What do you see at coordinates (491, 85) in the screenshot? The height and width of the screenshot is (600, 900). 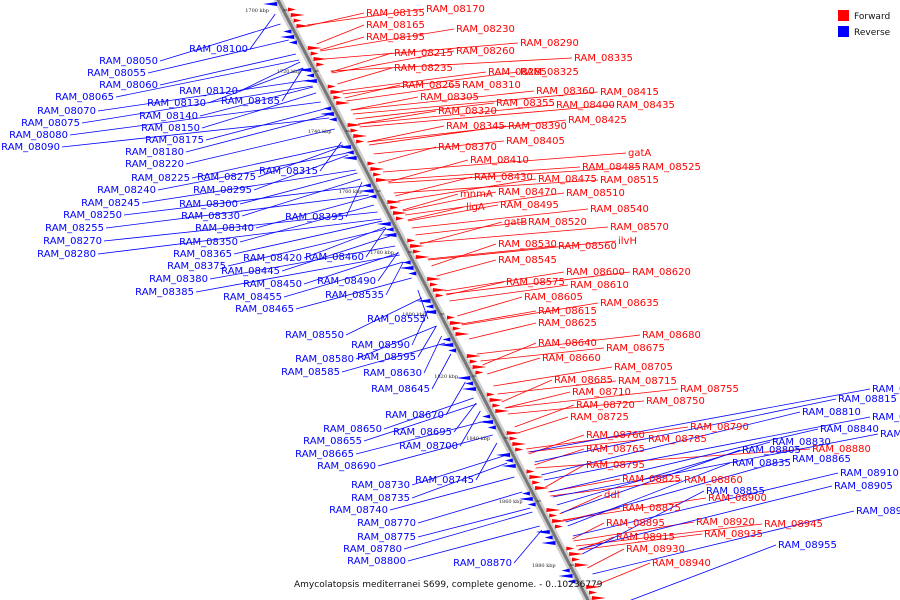 I see `forward-gene-label: RAM_08310` at bounding box center [491, 85].